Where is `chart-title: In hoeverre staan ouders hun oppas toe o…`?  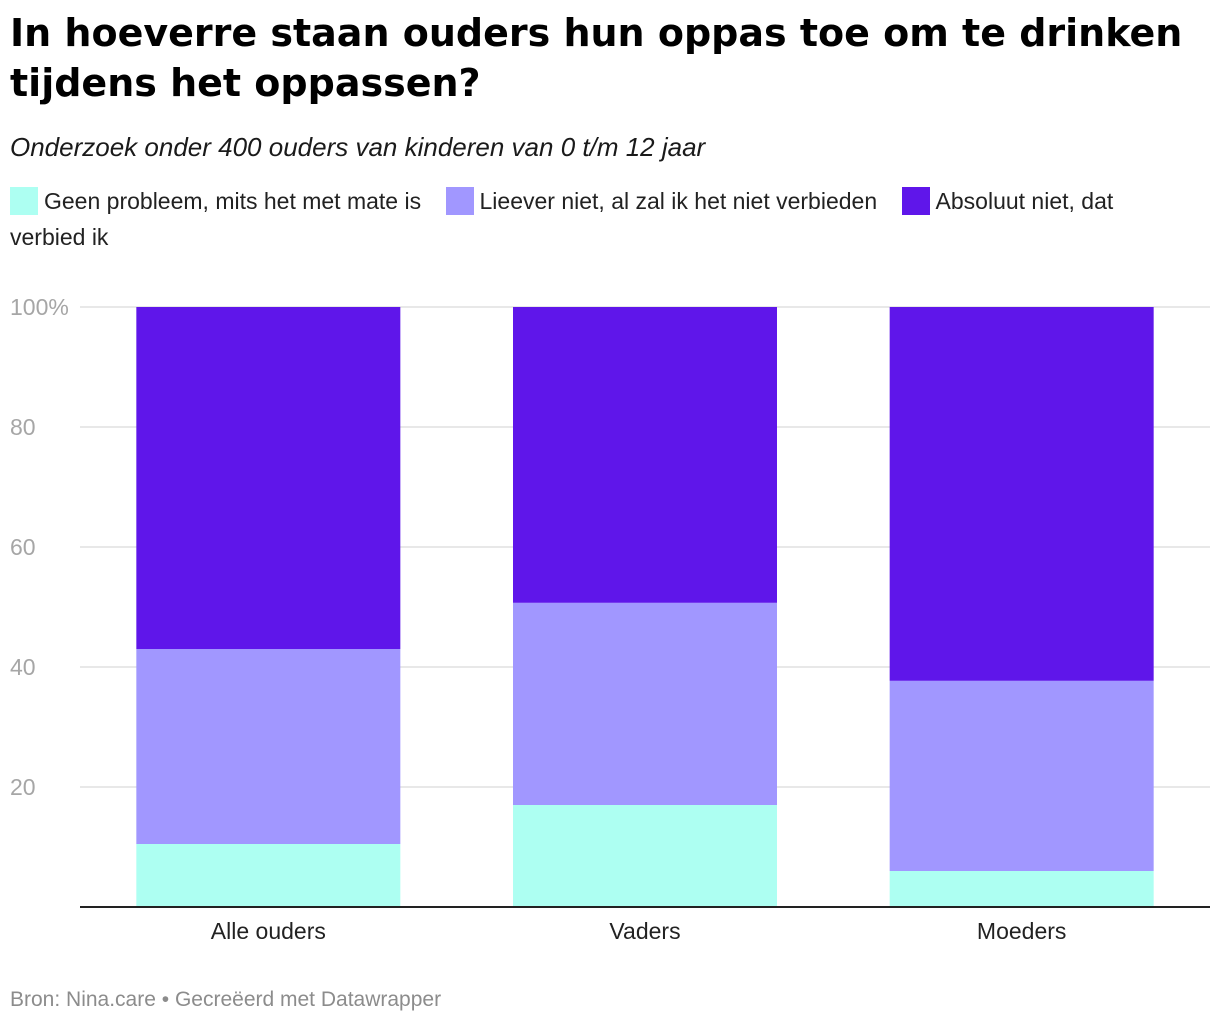 chart-title: In hoeverre staan ouders hun oppas toe o… is located at coordinates (596, 58).